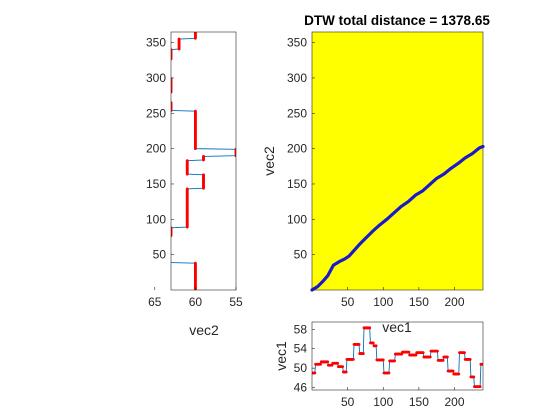 The width and height of the screenshot is (560, 420). I want to click on vec2-signal-plot, so click(194, 161).